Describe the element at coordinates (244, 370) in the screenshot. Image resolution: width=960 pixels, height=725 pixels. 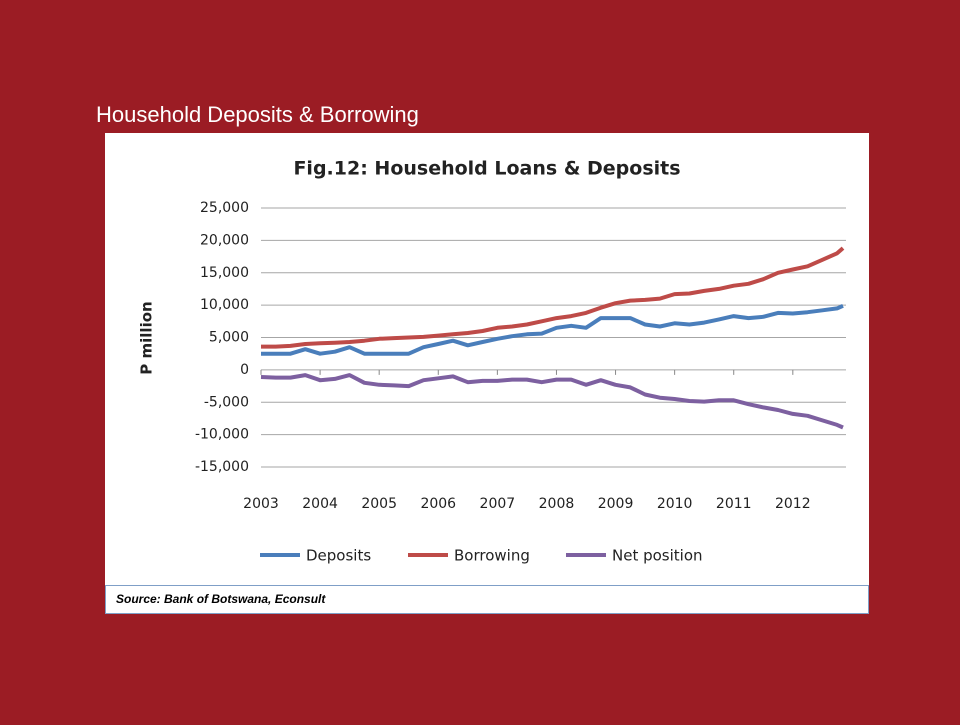
I see `y-tick-label: 0` at that location.